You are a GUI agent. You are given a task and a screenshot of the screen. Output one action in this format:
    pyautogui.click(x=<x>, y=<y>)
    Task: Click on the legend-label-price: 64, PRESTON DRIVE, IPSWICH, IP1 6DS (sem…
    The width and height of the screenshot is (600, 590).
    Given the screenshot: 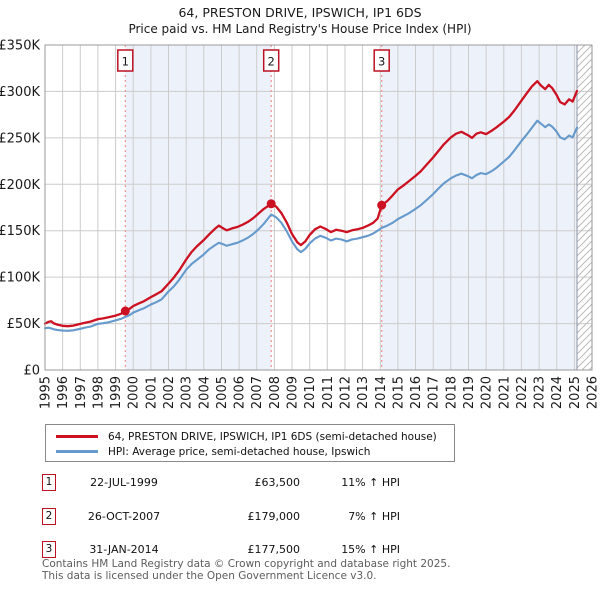 What is the action you would take?
    pyautogui.click(x=272, y=436)
    